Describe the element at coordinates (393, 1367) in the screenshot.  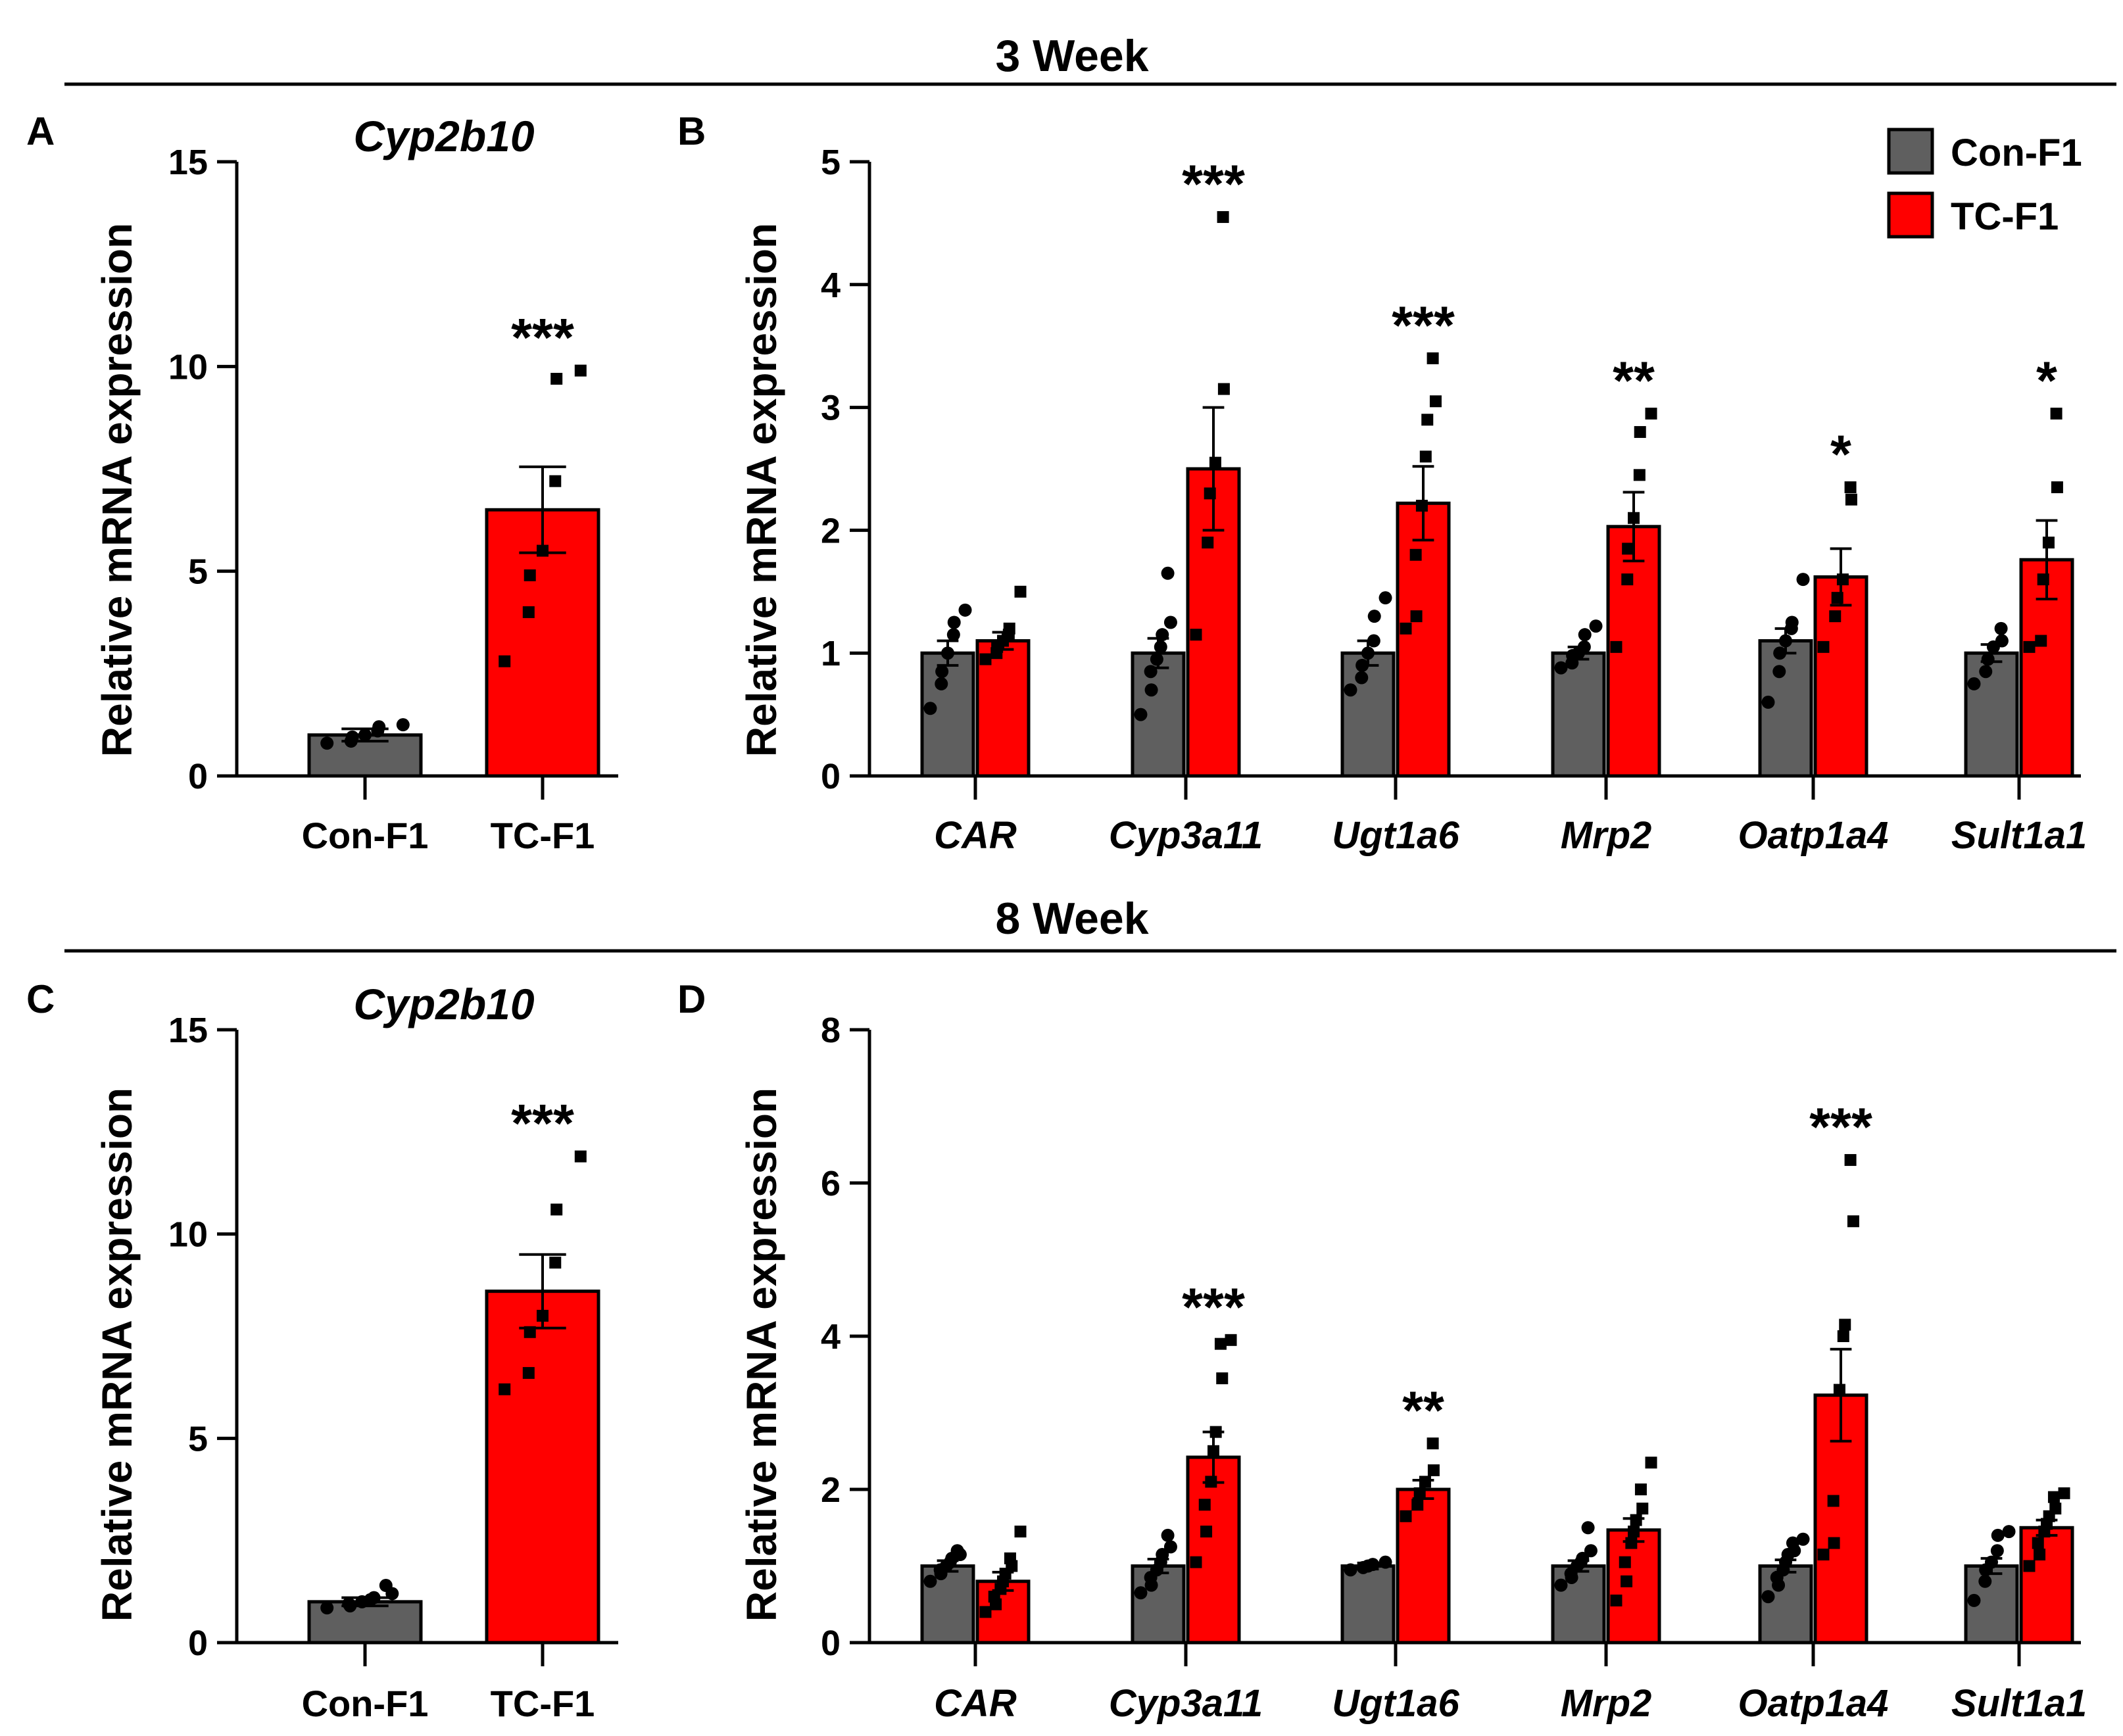
I see `plot-area-c: 0 5 10 15 Con-F1 TC-F1 ***` at that location.